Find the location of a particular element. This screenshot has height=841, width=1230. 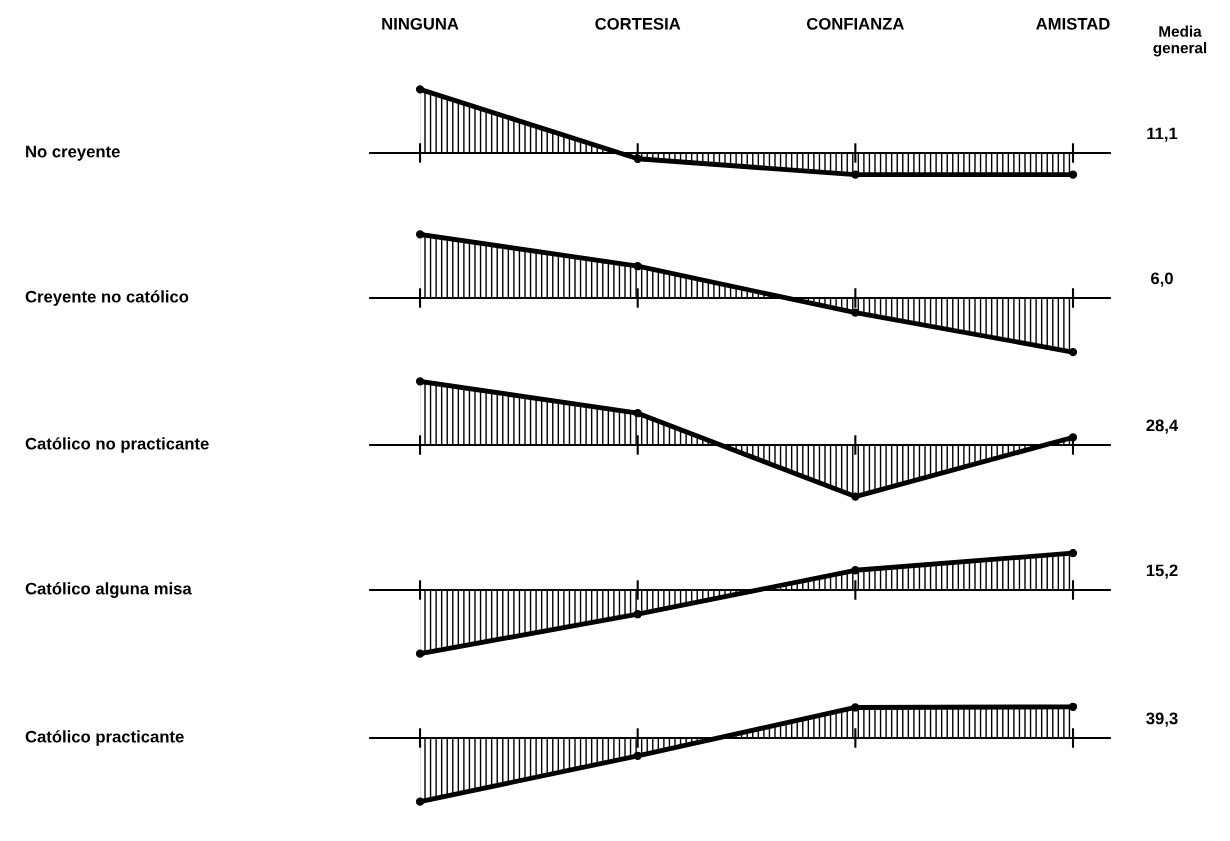

text: 11,1 is located at coordinates (1162, 134).